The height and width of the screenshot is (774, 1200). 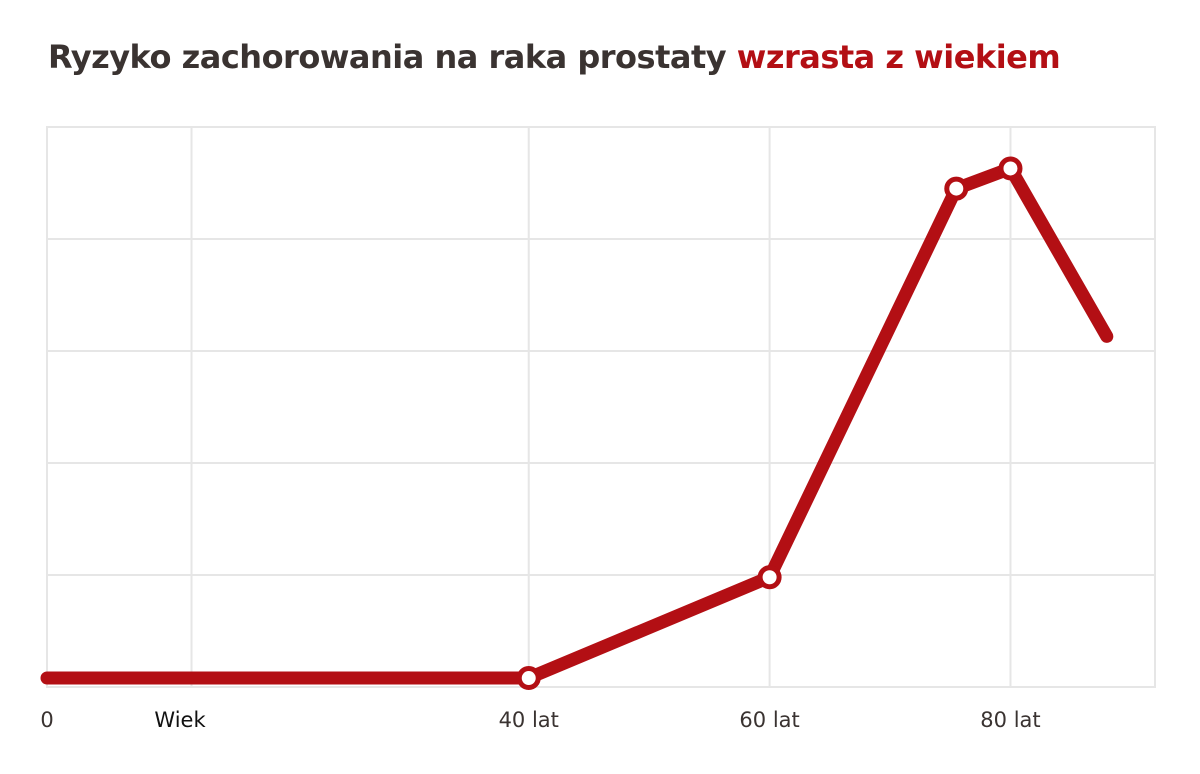 What do you see at coordinates (387, 57) in the screenshot?
I see `chart-title-main: Ryzyko zachorowania na raka prostaty` at bounding box center [387, 57].